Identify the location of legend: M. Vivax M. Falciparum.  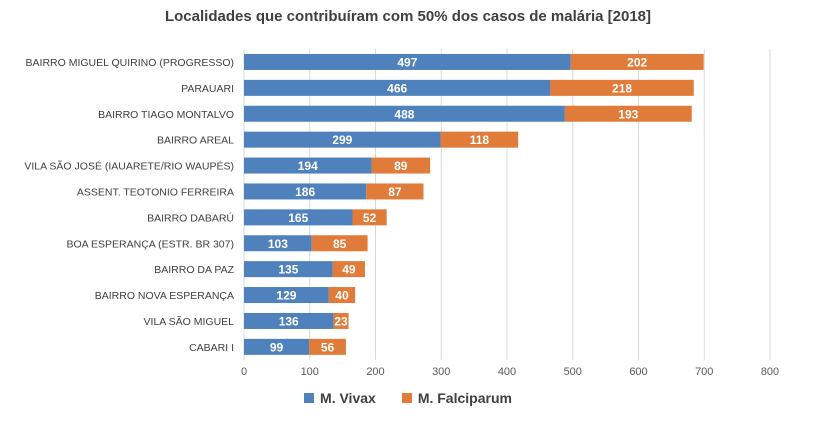
(408, 398).